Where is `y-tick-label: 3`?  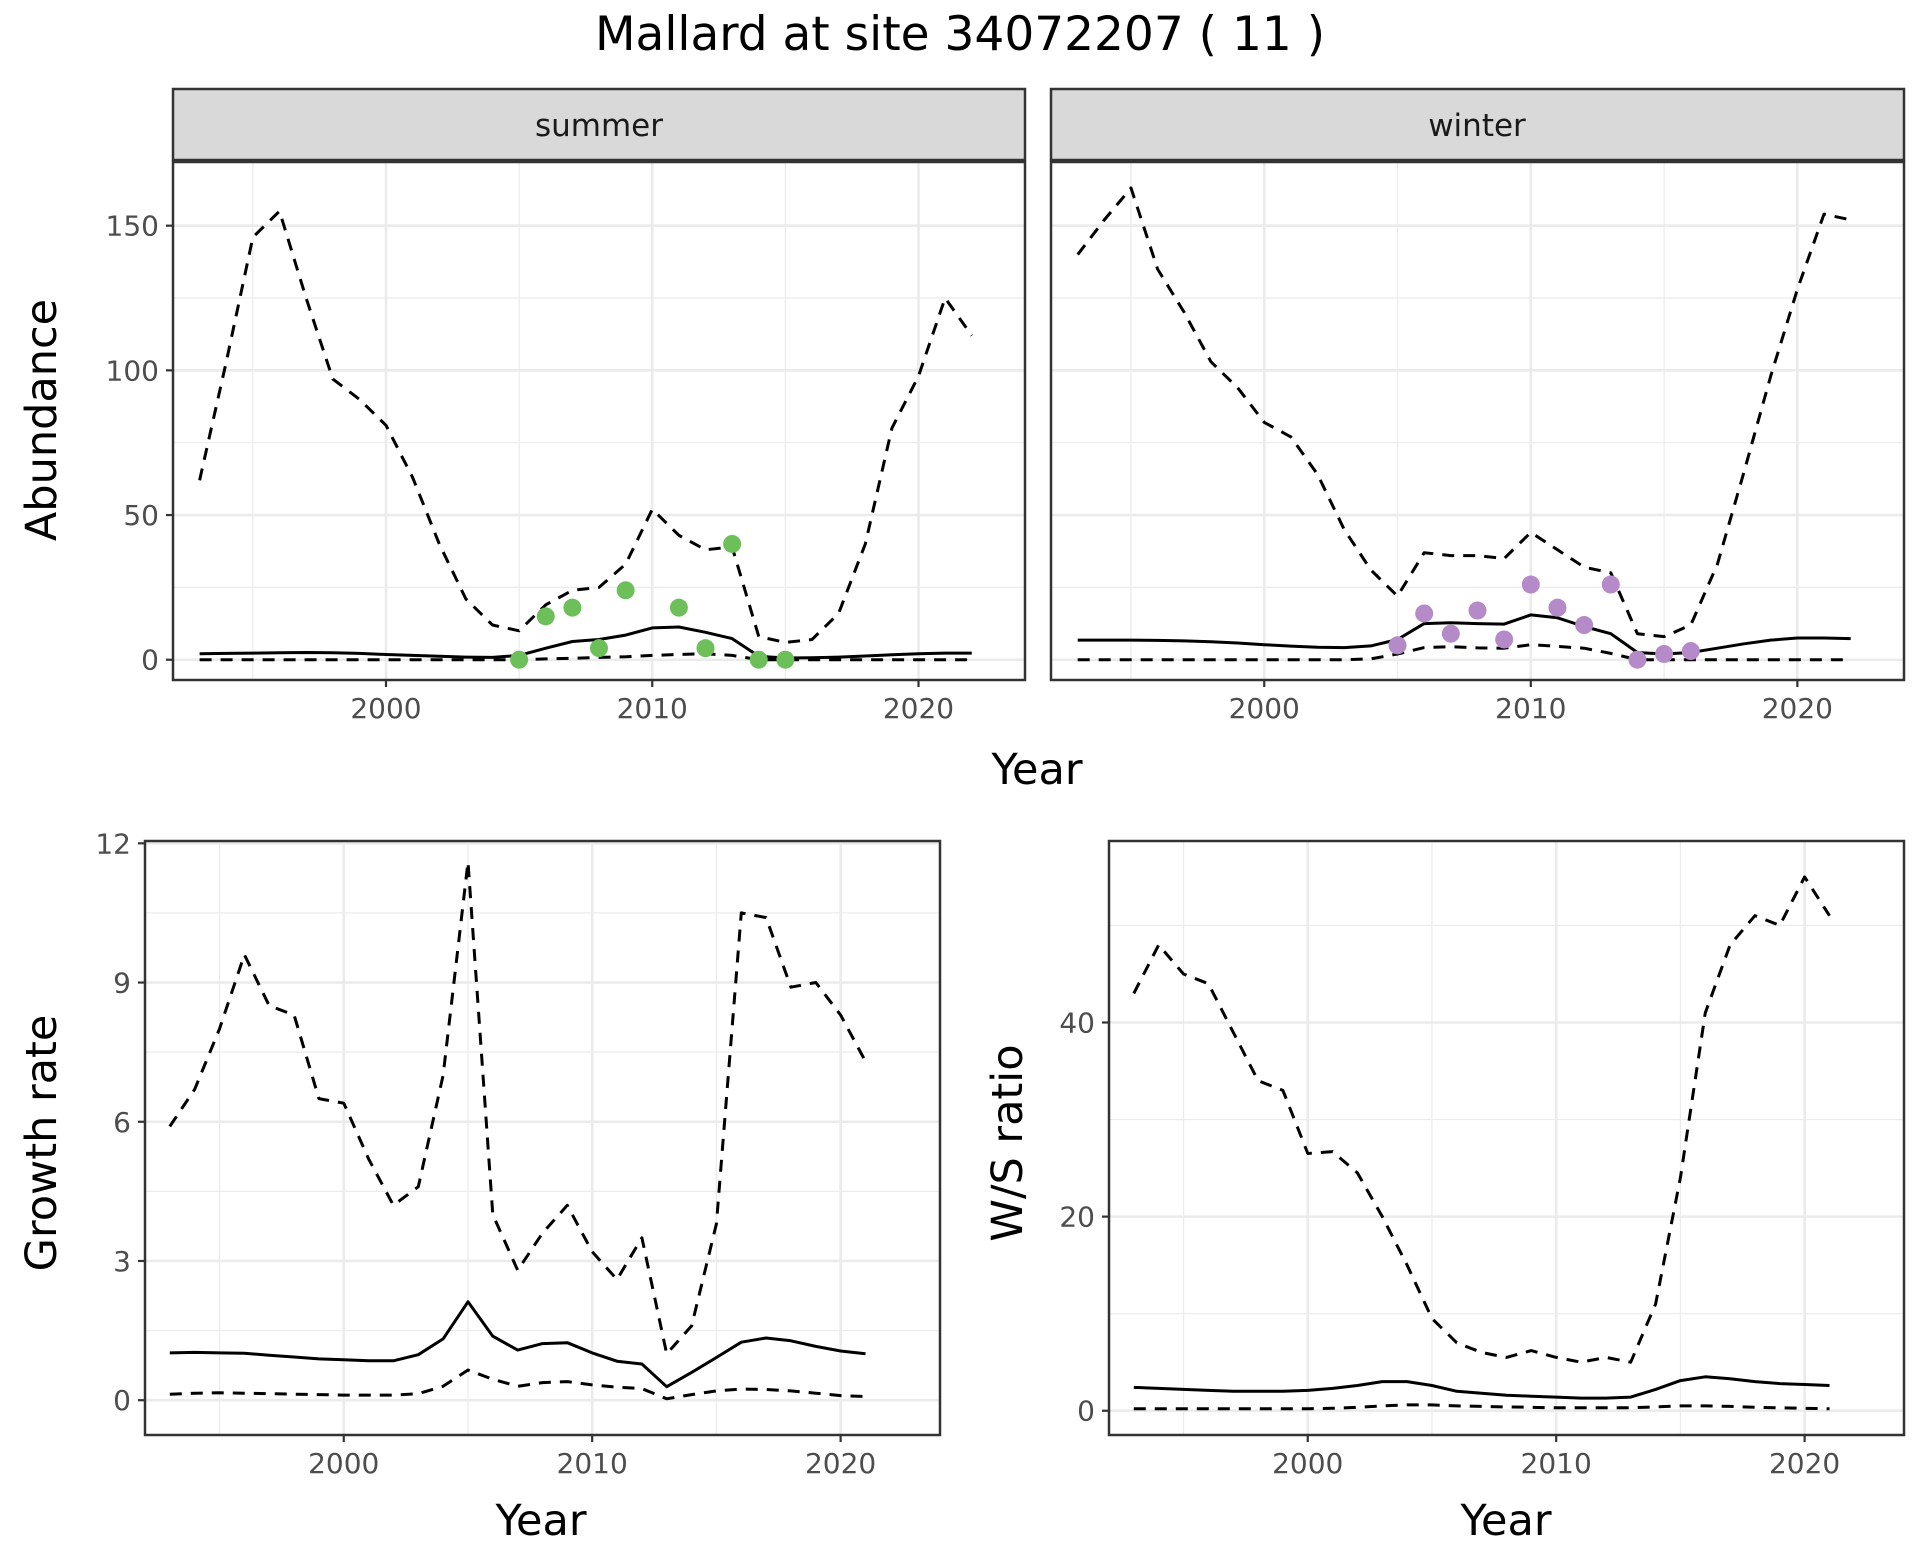
y-tick-label: 3 is located at coordinates (122, 1261).